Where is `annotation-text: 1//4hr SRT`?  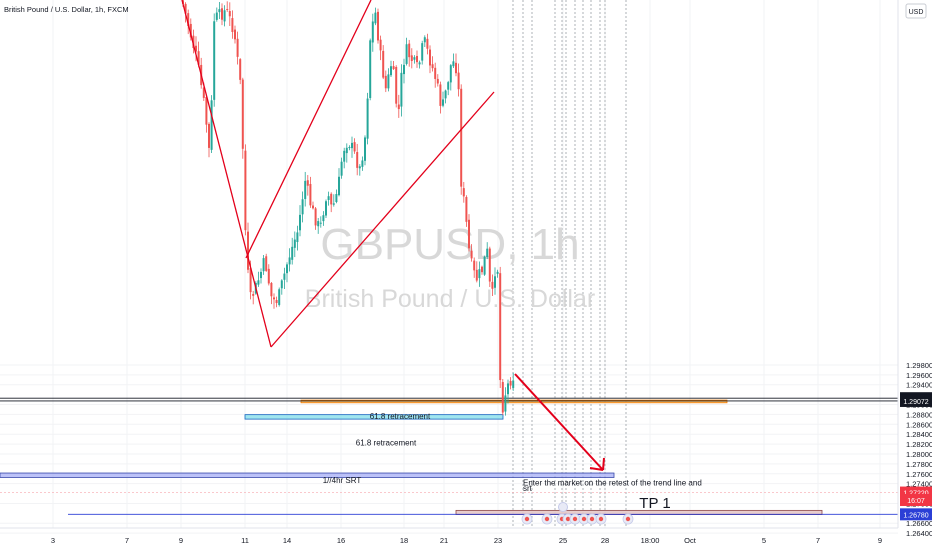
annotation-text: 1//4hr SRT is located at coordinates (342, 480).